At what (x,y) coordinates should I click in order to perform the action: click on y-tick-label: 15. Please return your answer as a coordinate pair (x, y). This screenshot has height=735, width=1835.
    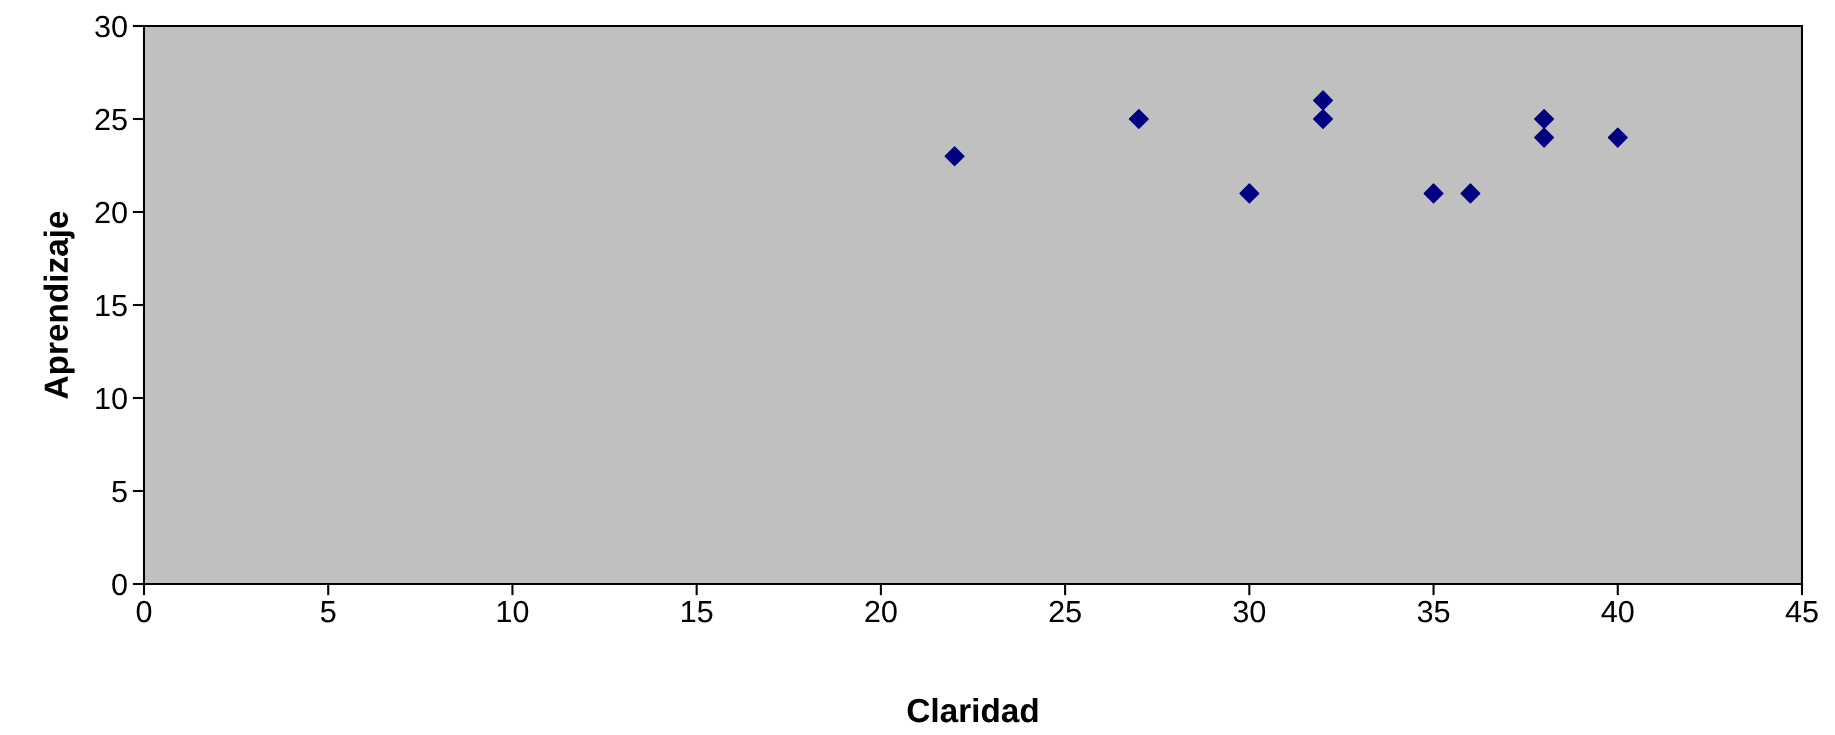
    Looking at the image, I should click on (111, 306).